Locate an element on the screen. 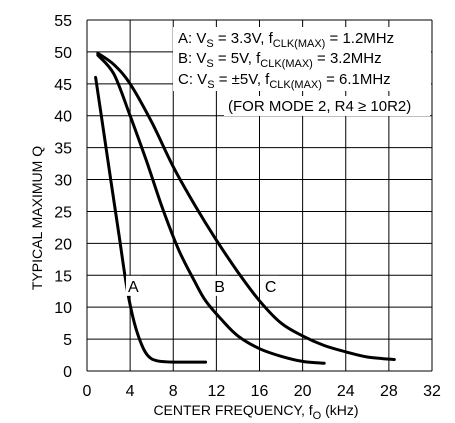  y-tick-label: 45 is located at coordinates (63, 85).